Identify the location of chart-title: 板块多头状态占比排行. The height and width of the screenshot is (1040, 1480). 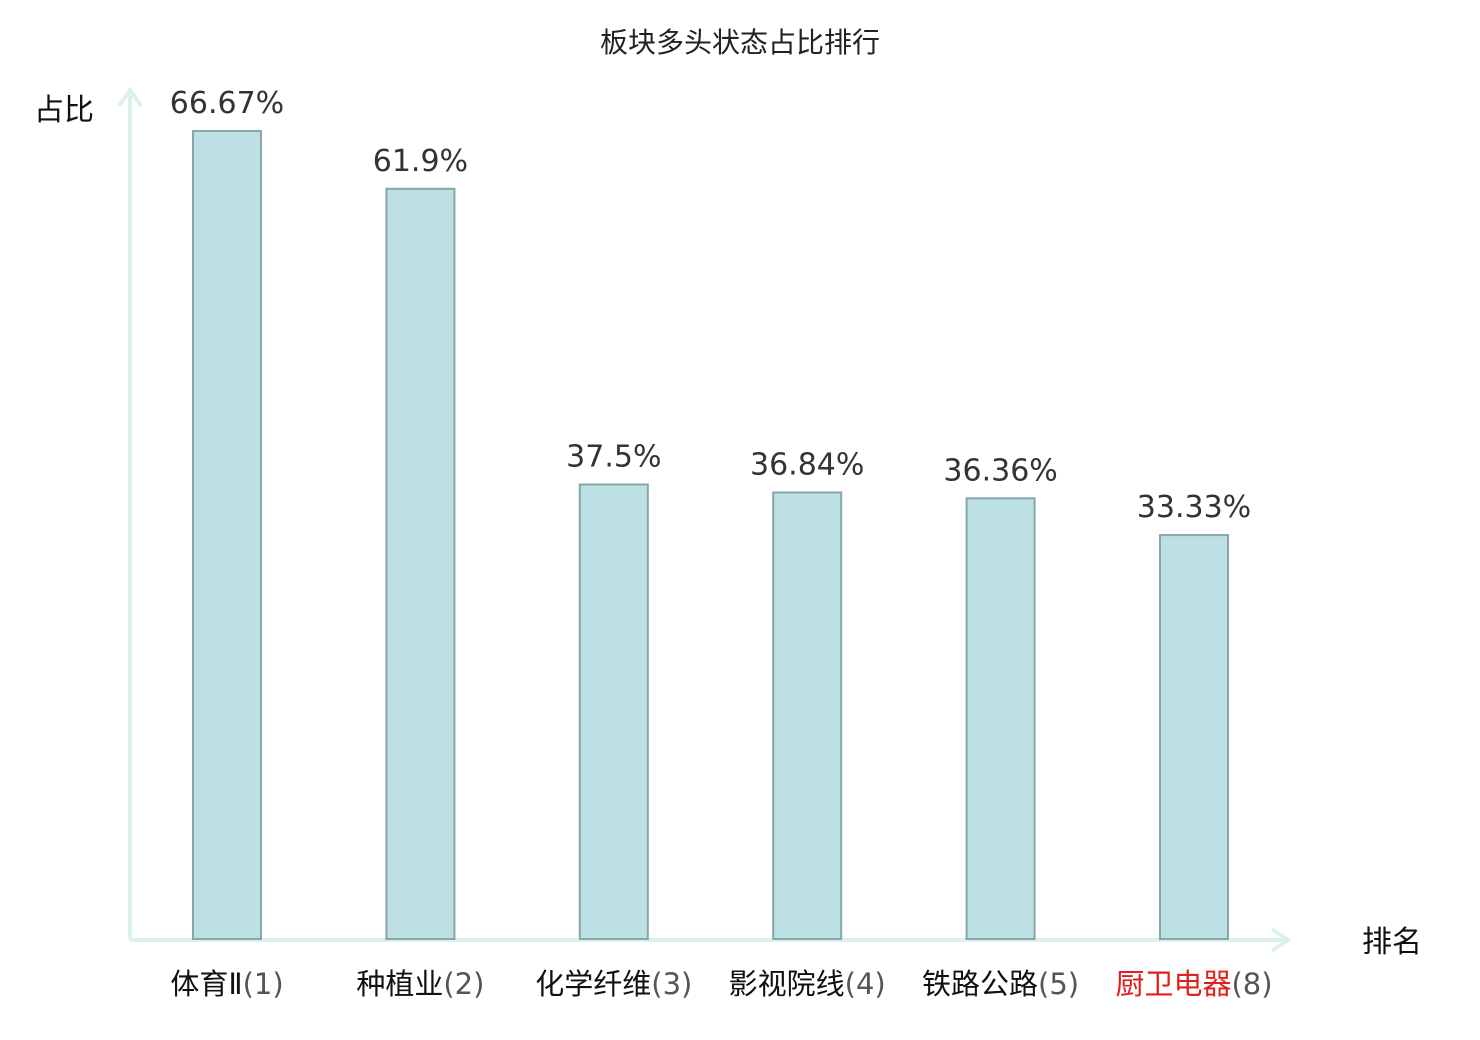
(740, 42).